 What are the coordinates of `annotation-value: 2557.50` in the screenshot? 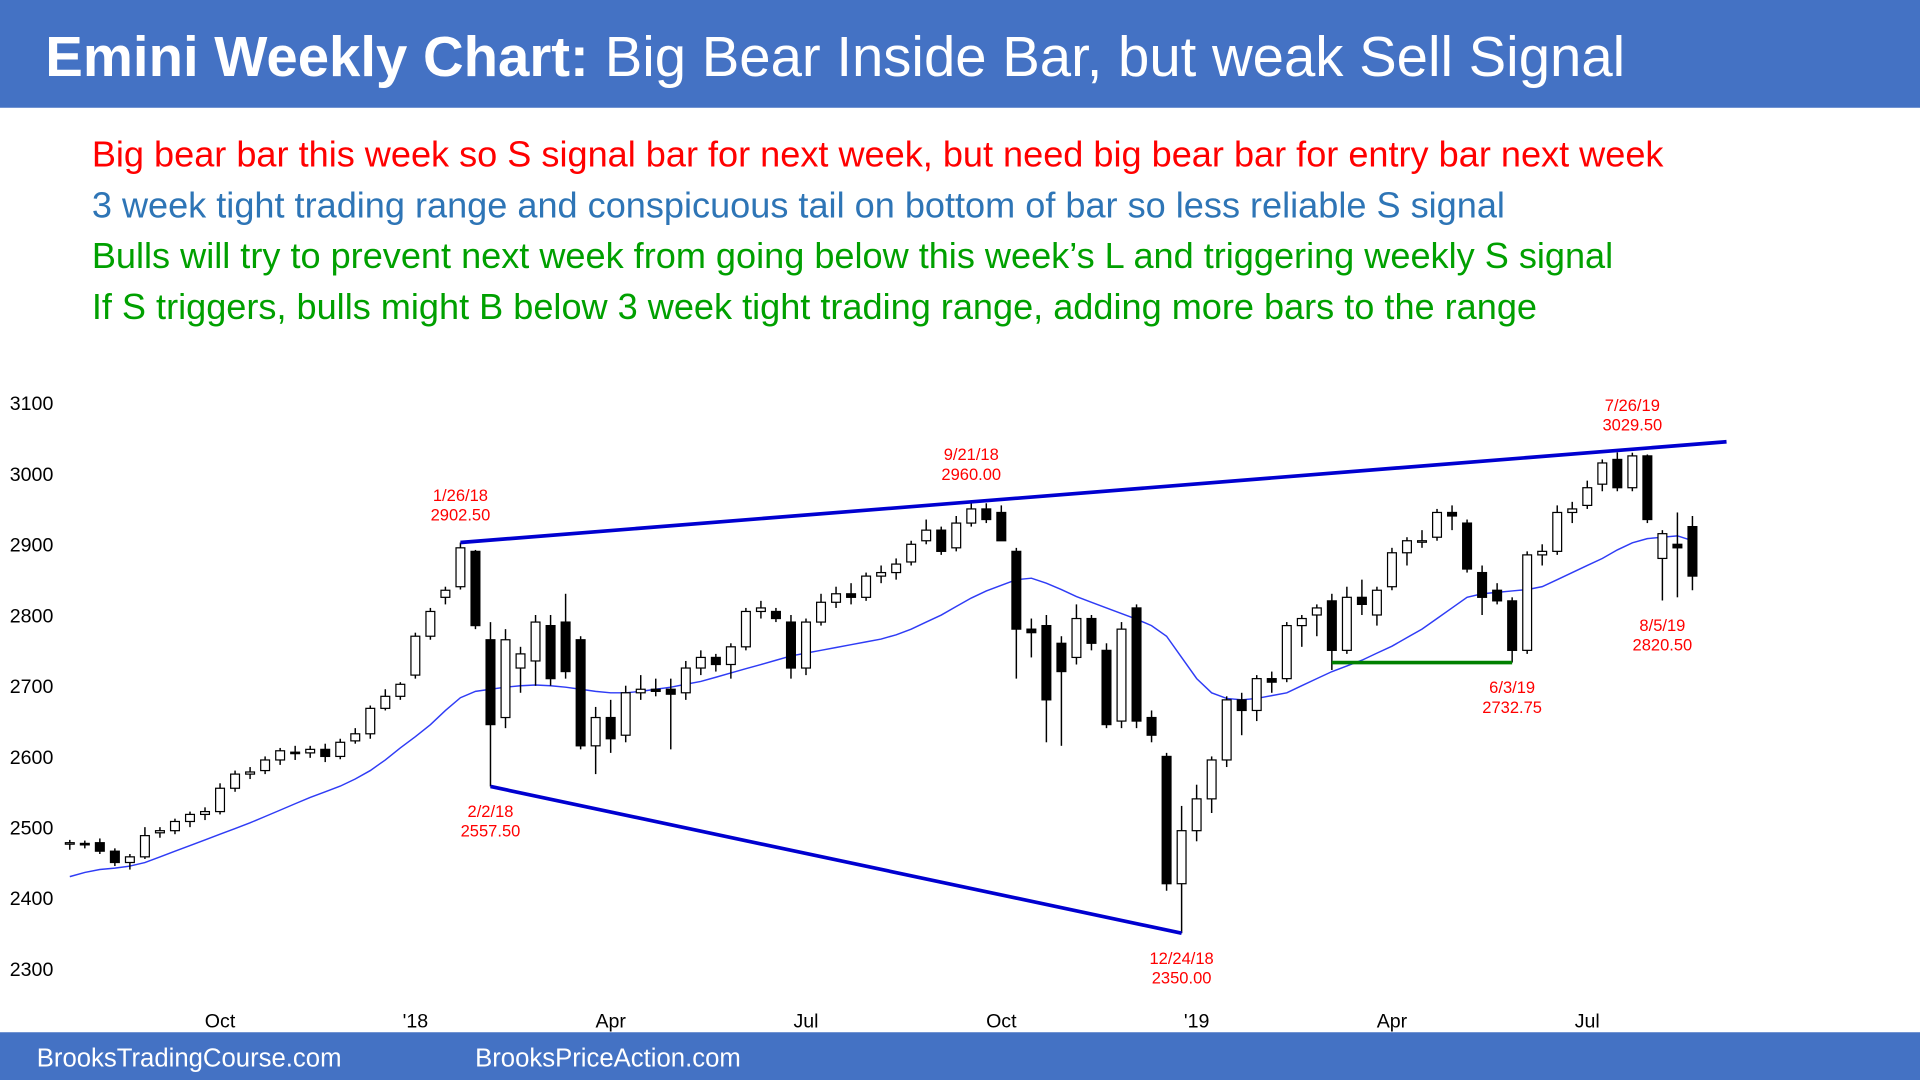 It's located at (491, 831).